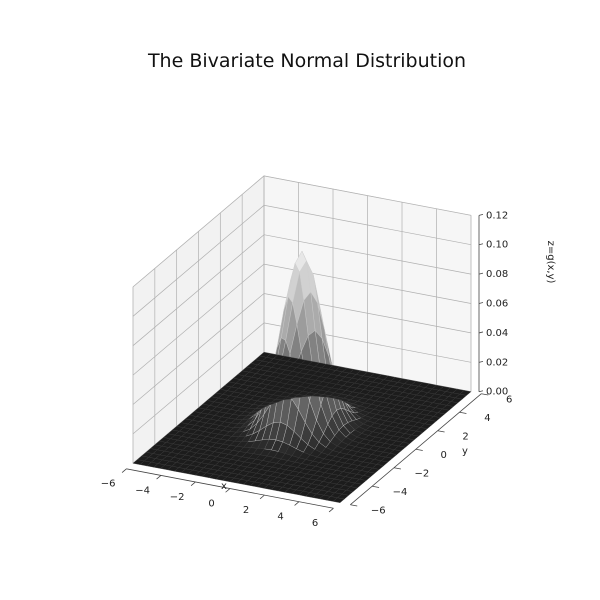  What do you see at coordinates (246, 510) in the screenshot?
I see `x-tick-label: 2` at bounding box center [246, 510].